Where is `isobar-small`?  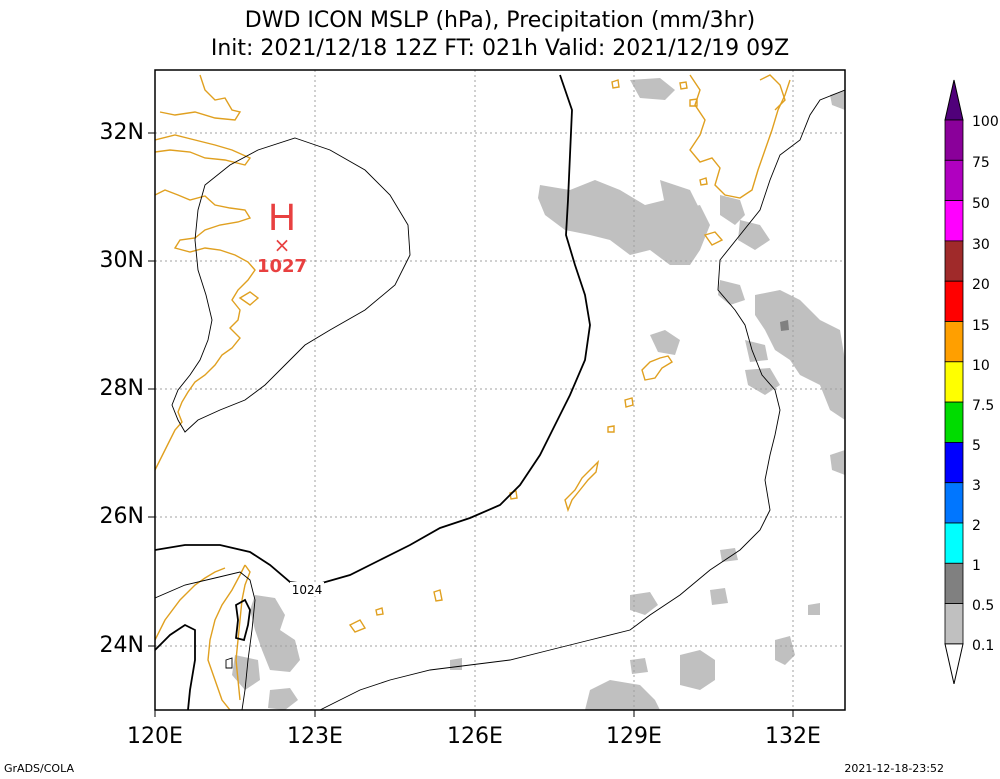
isobar-small is located at coordinates (243, 620).